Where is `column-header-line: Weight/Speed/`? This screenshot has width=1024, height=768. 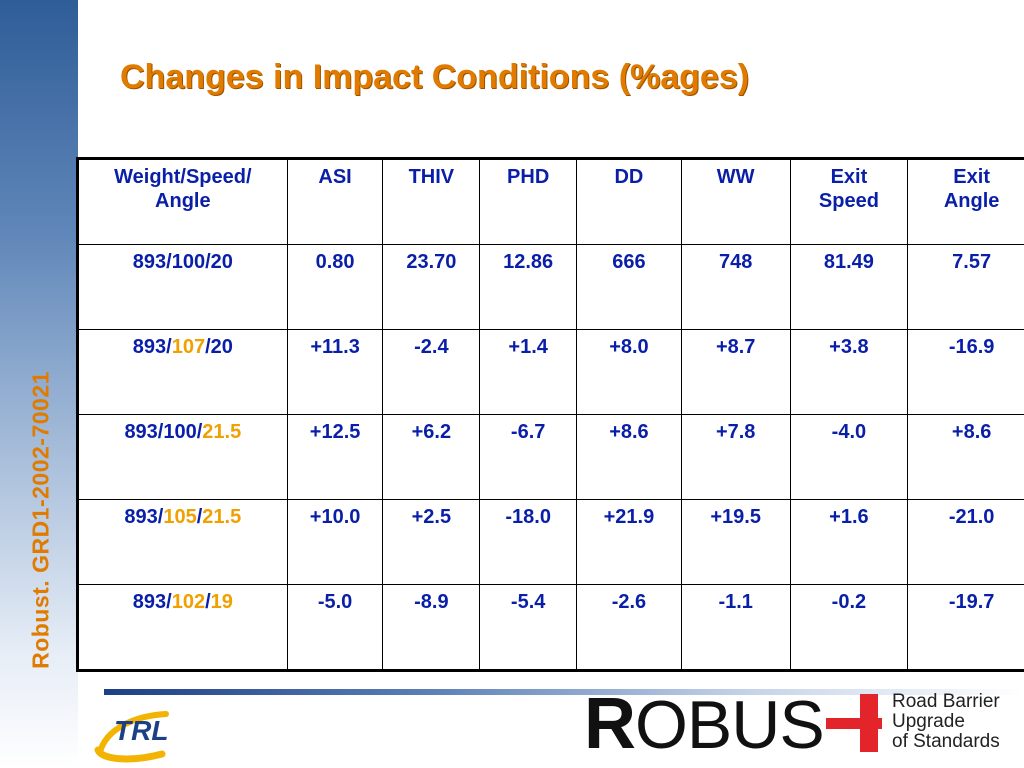
column-header-line: Weight/Speed/ is located at coordinates (183, 177).